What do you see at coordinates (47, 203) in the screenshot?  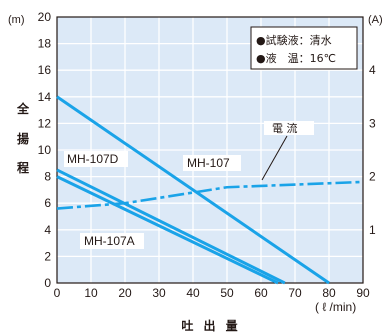 I see `y-tick-label: 6` at bounding box center [47, 203].